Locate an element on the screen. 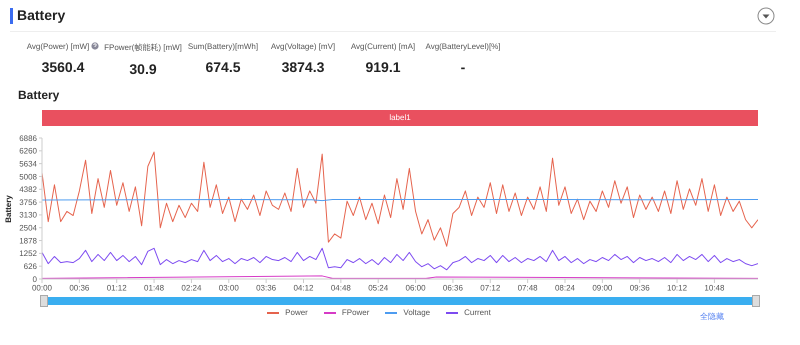 The image size is (800, 345). x-tick-label: 09:00 is located at coordinates (602, 288).